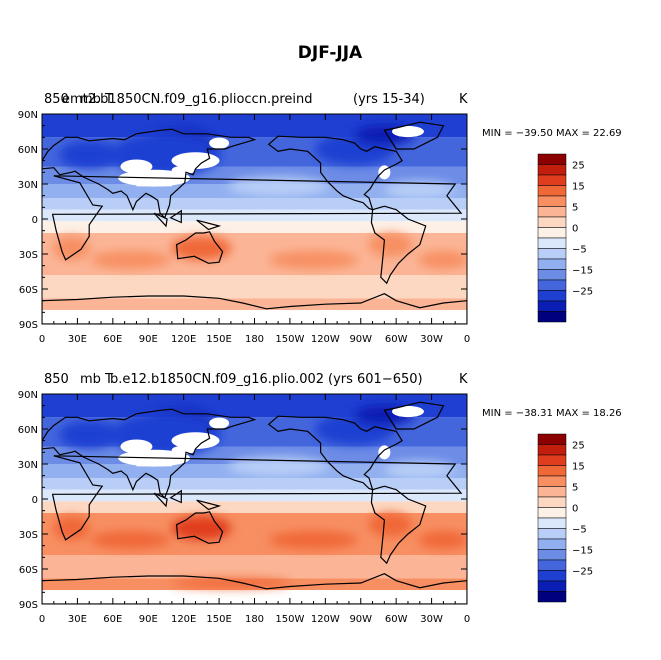 The height and width of the screenshot is (660, 661). Describe the element at coordinates (552, 413) in the screenshot. I see `panel-bottom-minmax: MIN = −38.31 MAX = 18.26` at that location.